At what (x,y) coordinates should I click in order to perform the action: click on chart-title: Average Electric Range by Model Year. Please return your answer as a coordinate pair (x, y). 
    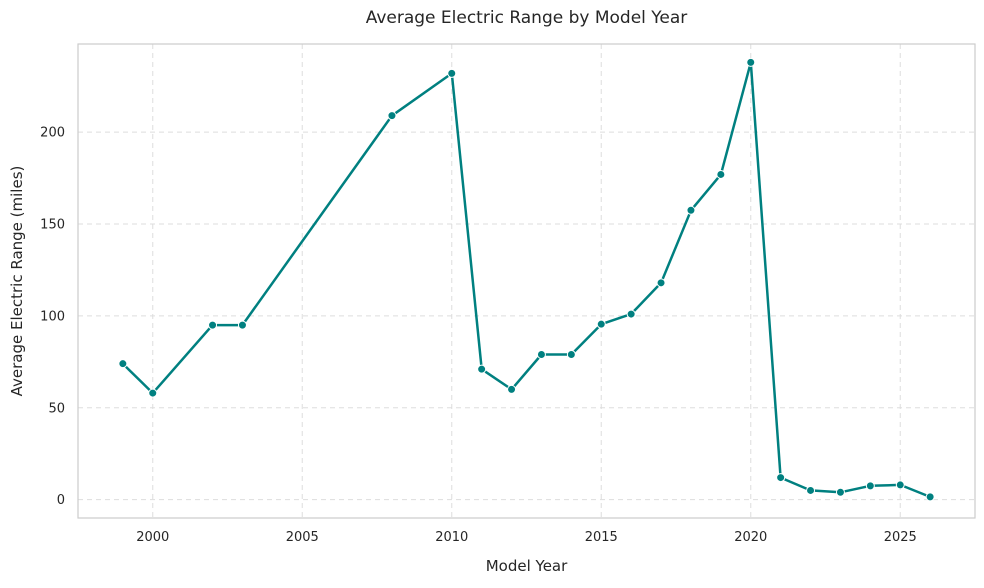
    Looking at the image, I should click on (527, 18).